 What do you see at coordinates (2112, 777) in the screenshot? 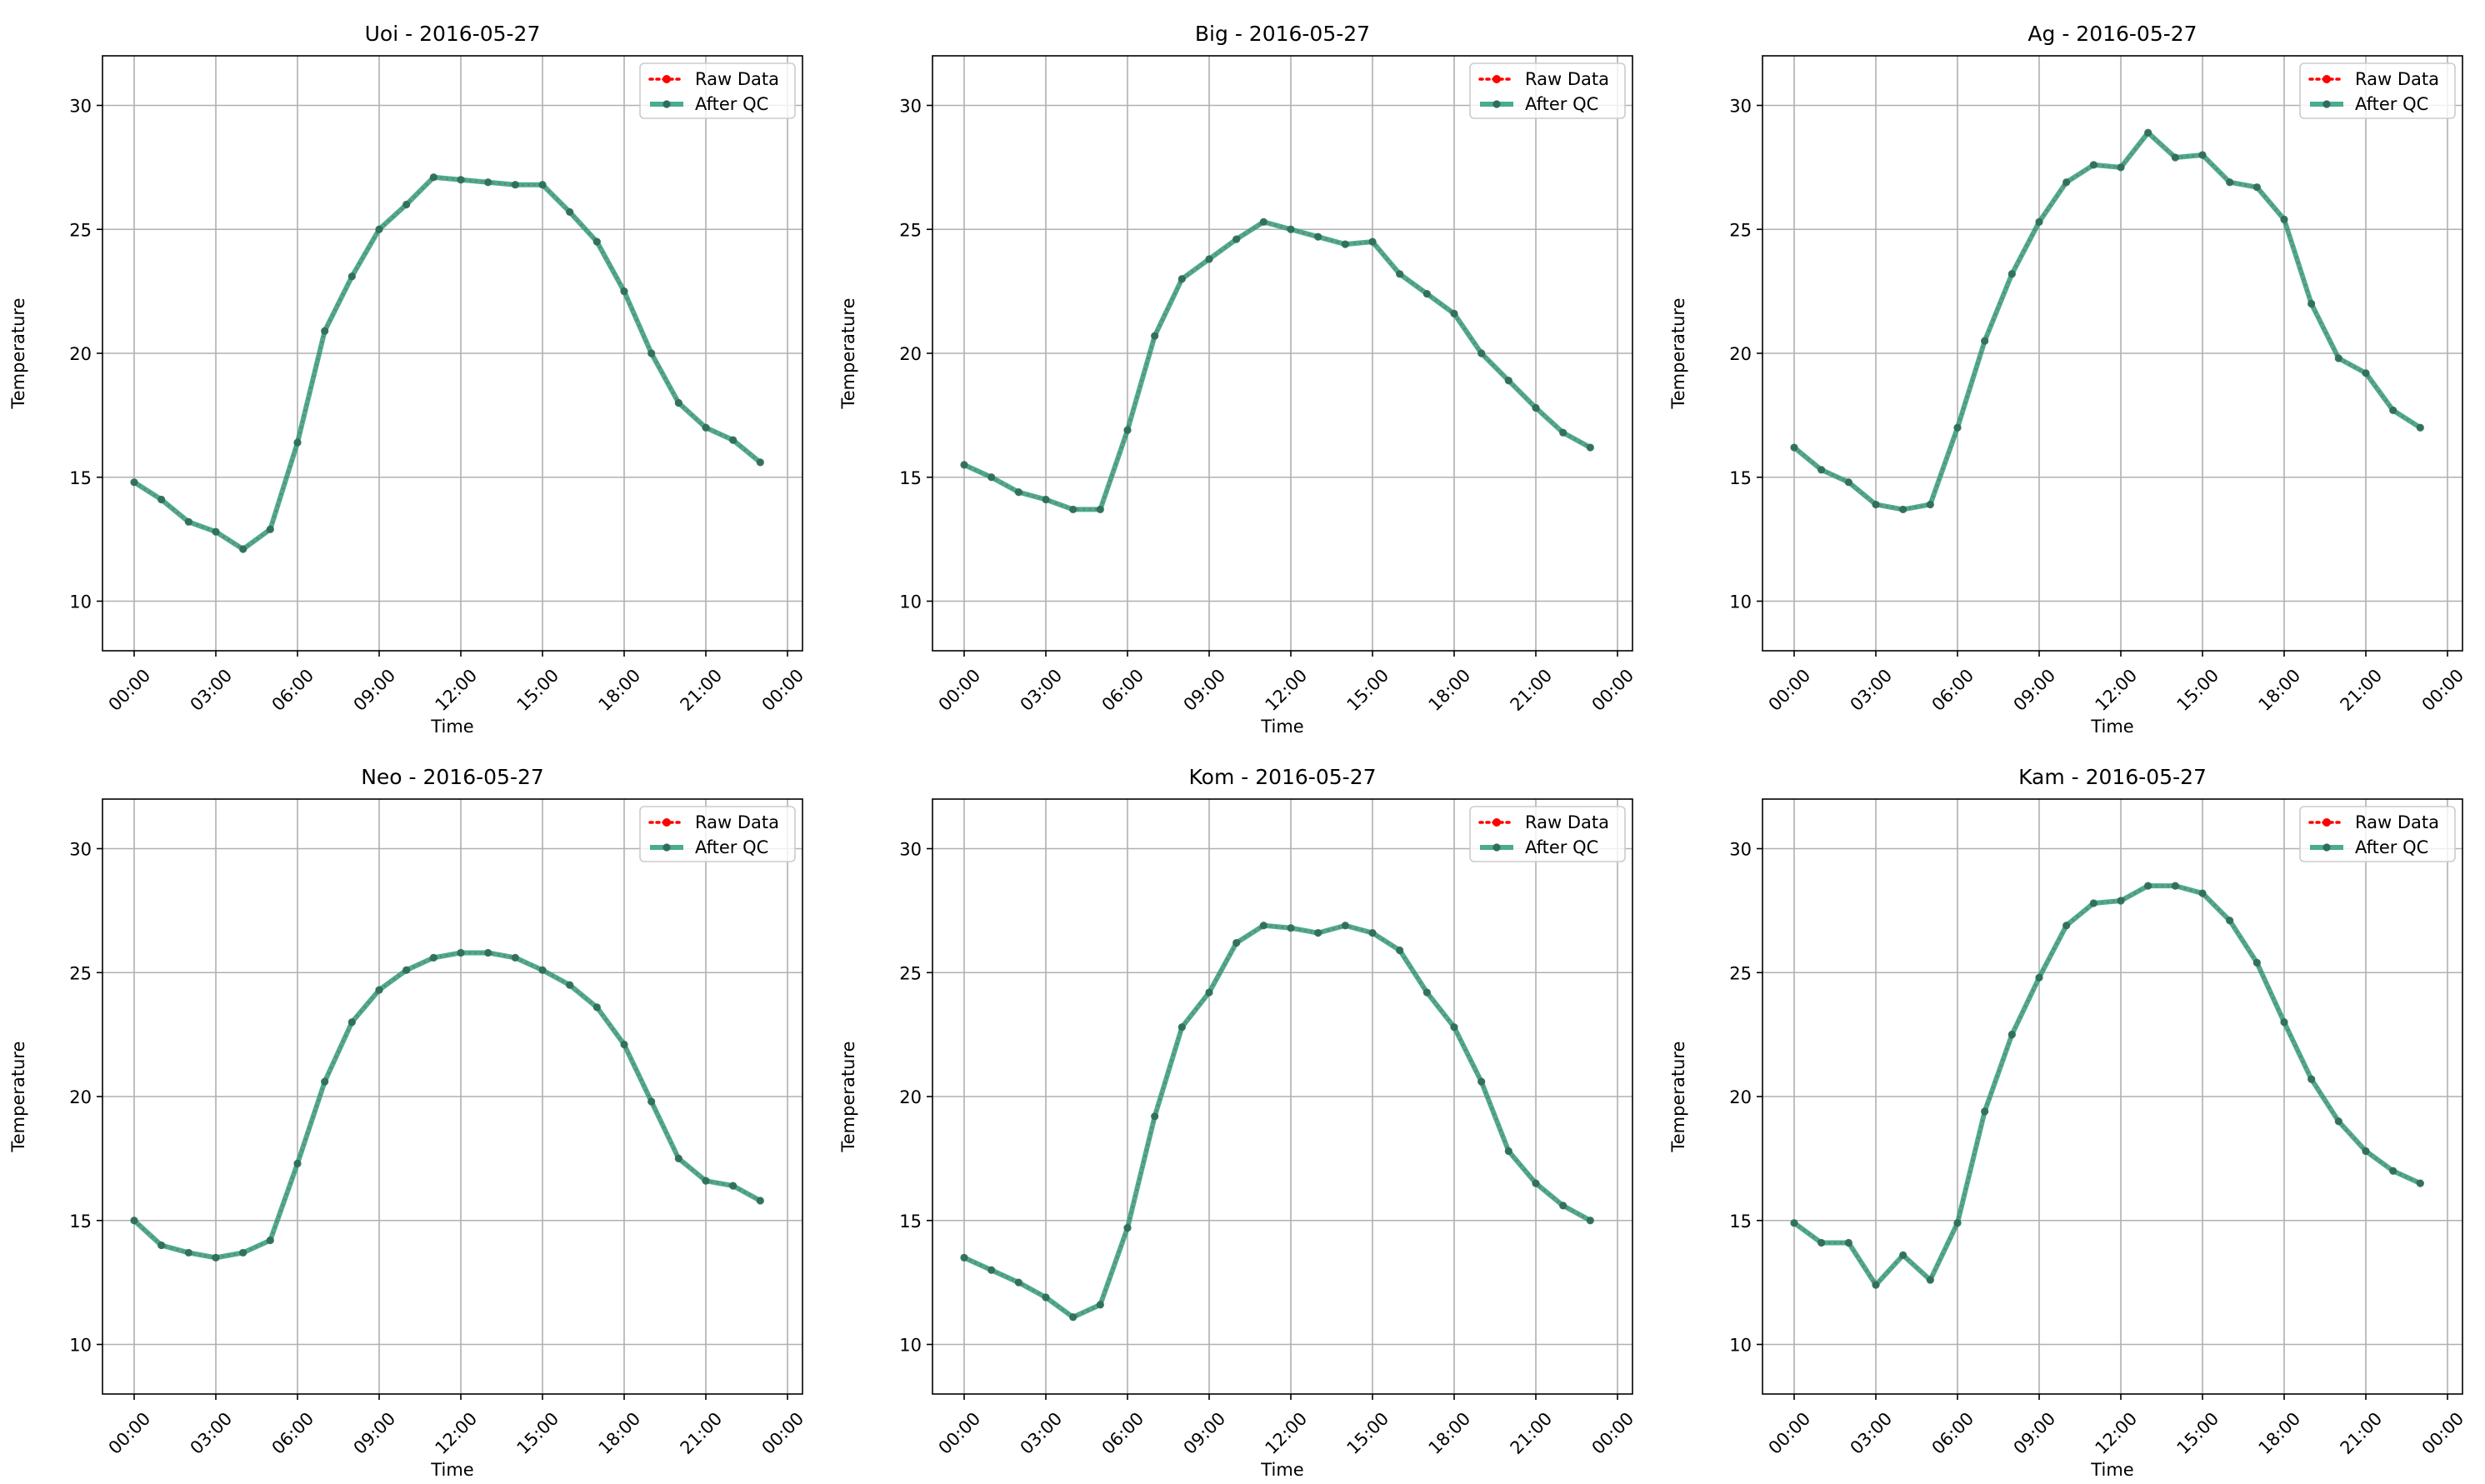
I see `subplot-title: Kam - 2016-05-27` at bounding box center [2112, 777].